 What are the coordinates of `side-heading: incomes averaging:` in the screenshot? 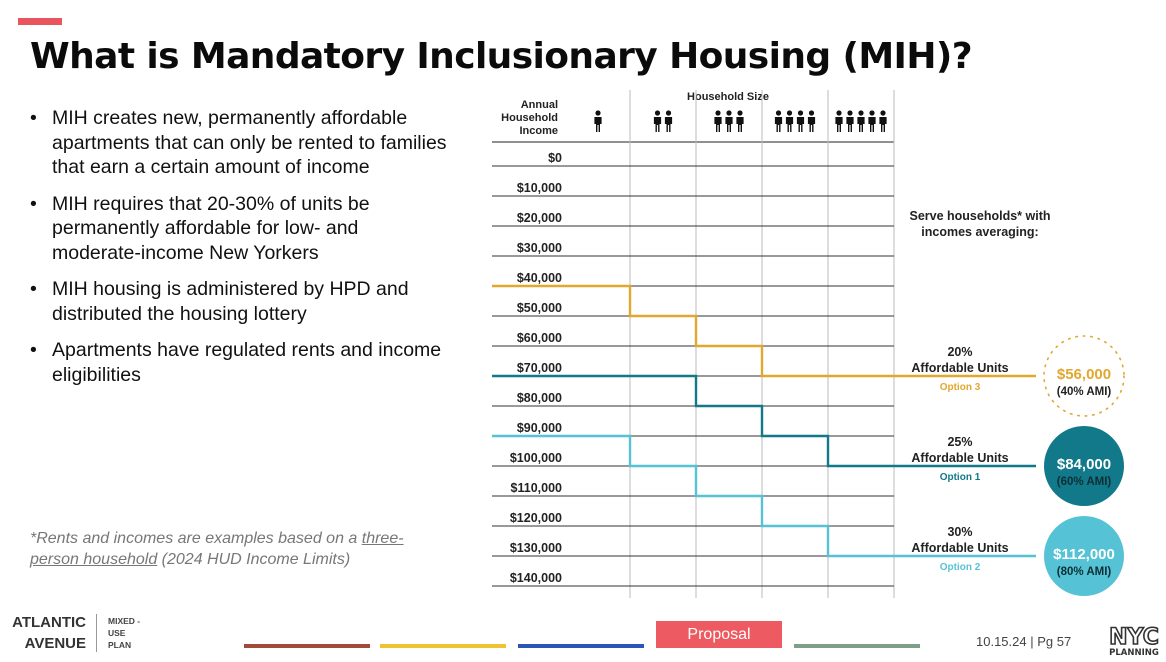 It's located at (979, 232).